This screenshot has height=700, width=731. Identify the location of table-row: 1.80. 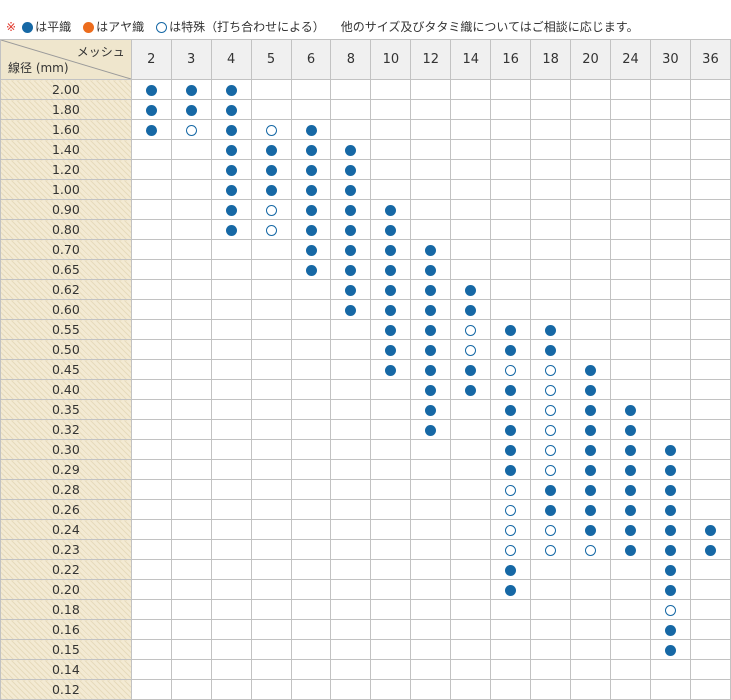
(365, 109).